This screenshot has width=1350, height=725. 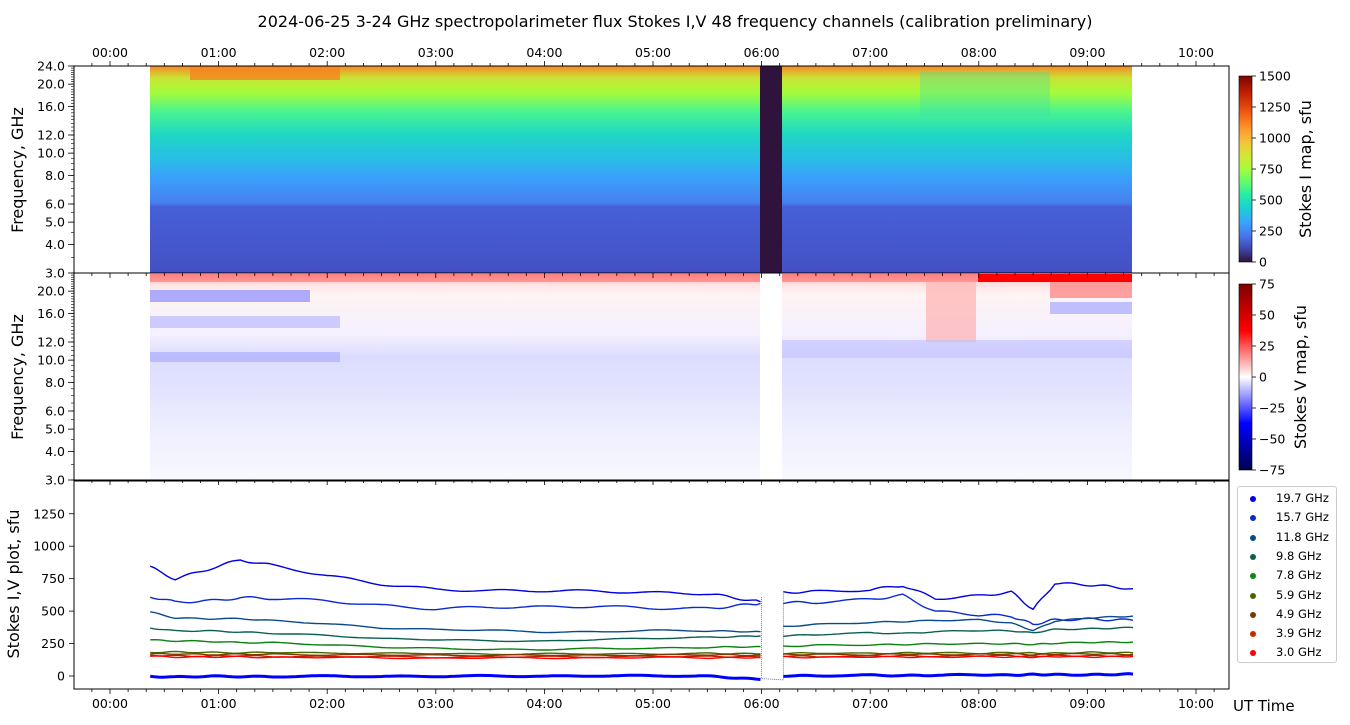 I want to click on panel-2-y-tick-label: 8.0, so click(x=55, y=382).